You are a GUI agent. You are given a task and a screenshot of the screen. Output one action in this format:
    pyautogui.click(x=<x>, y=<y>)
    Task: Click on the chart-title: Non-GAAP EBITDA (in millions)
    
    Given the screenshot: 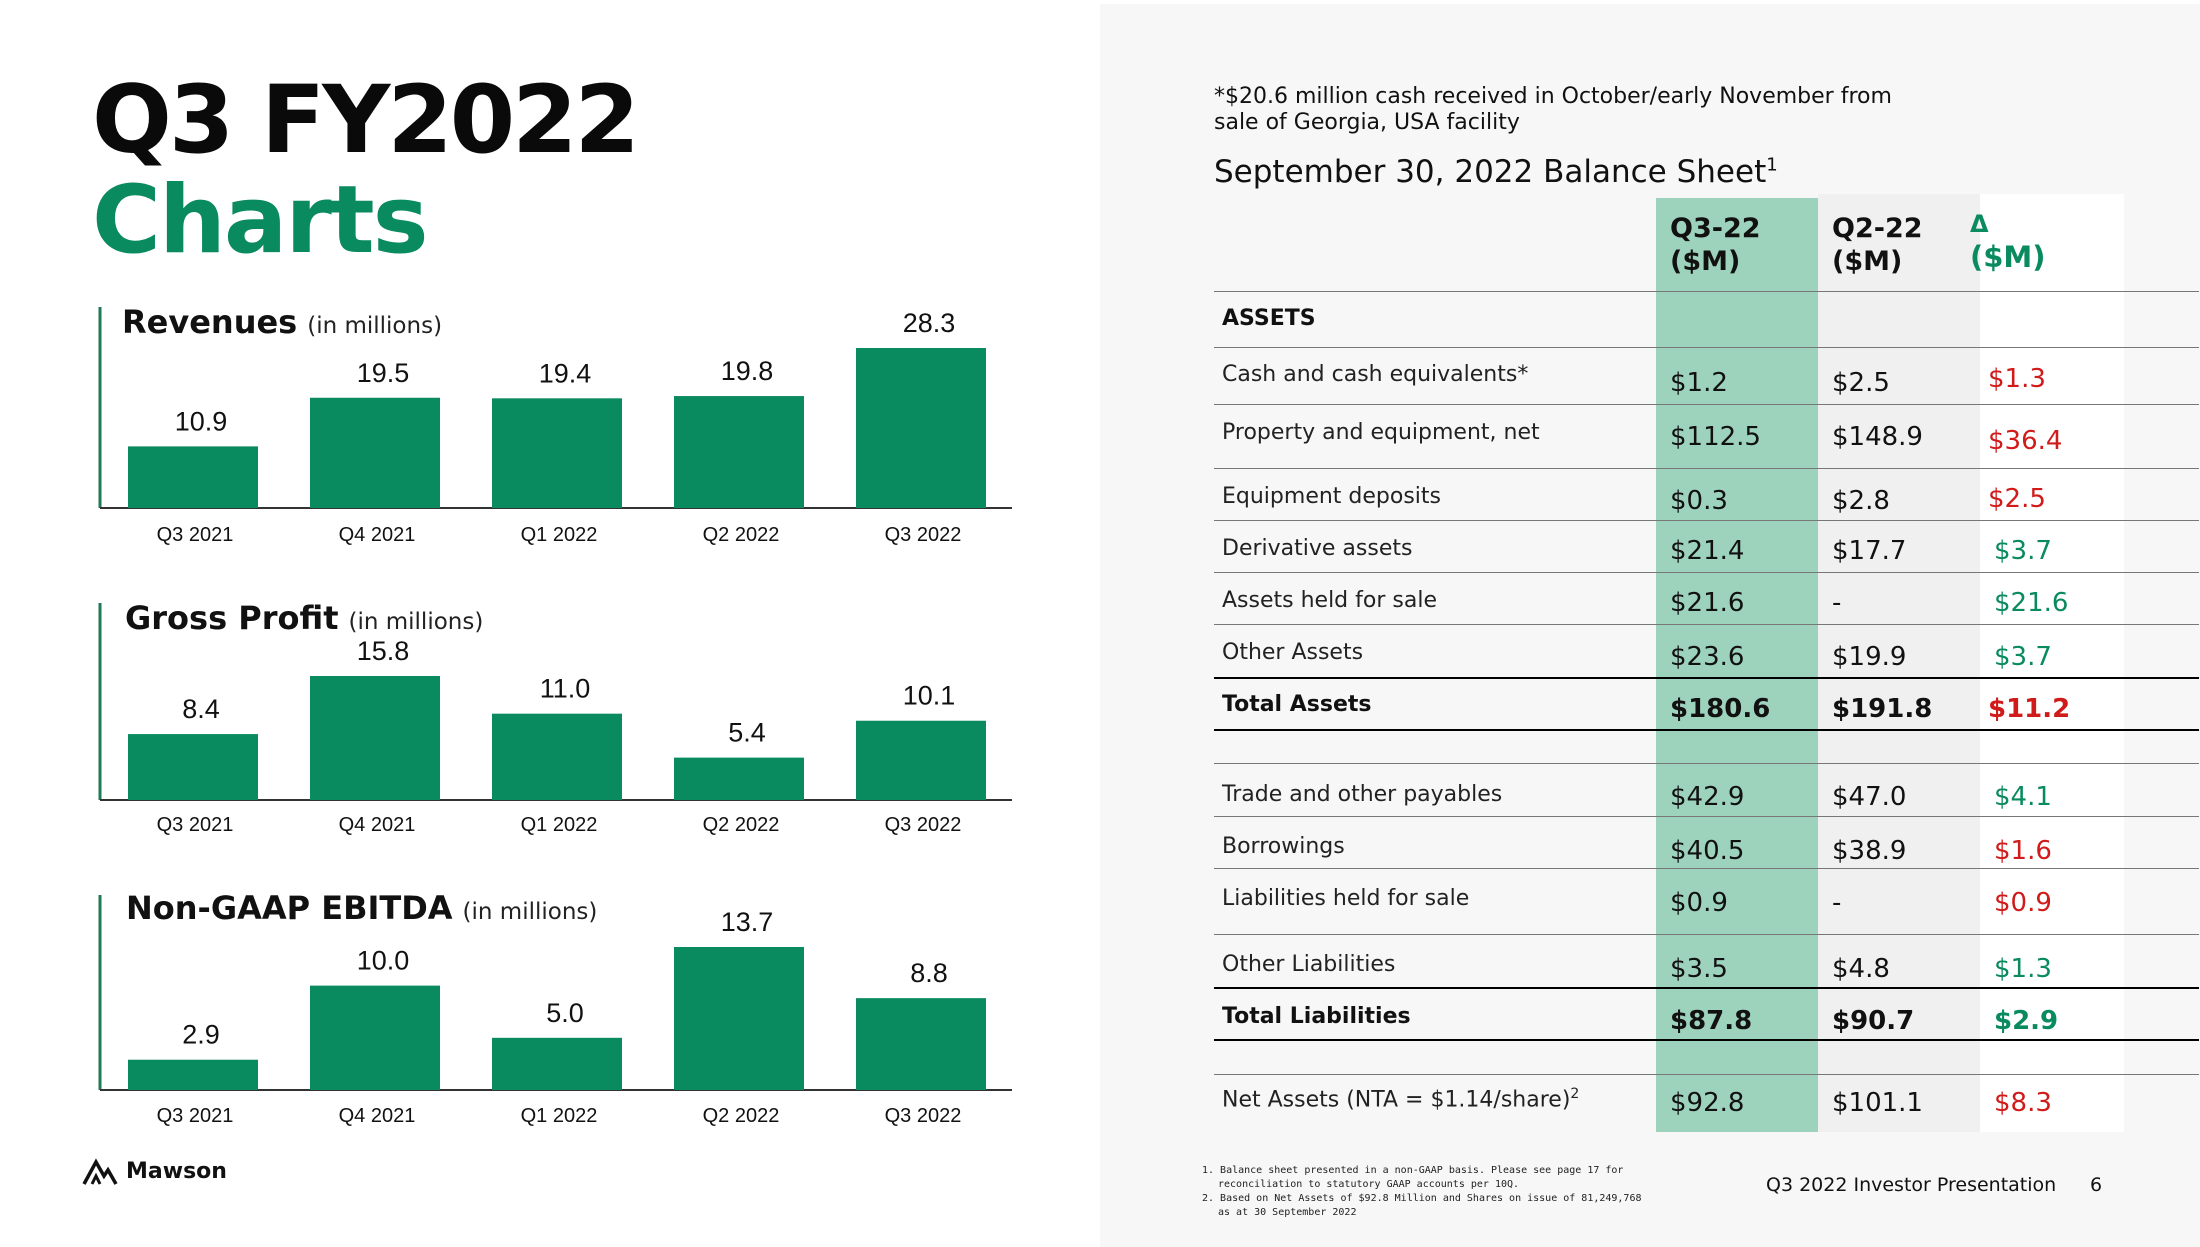 What is the action you would take?
    pyautogui.click(x=361, y=908)
    